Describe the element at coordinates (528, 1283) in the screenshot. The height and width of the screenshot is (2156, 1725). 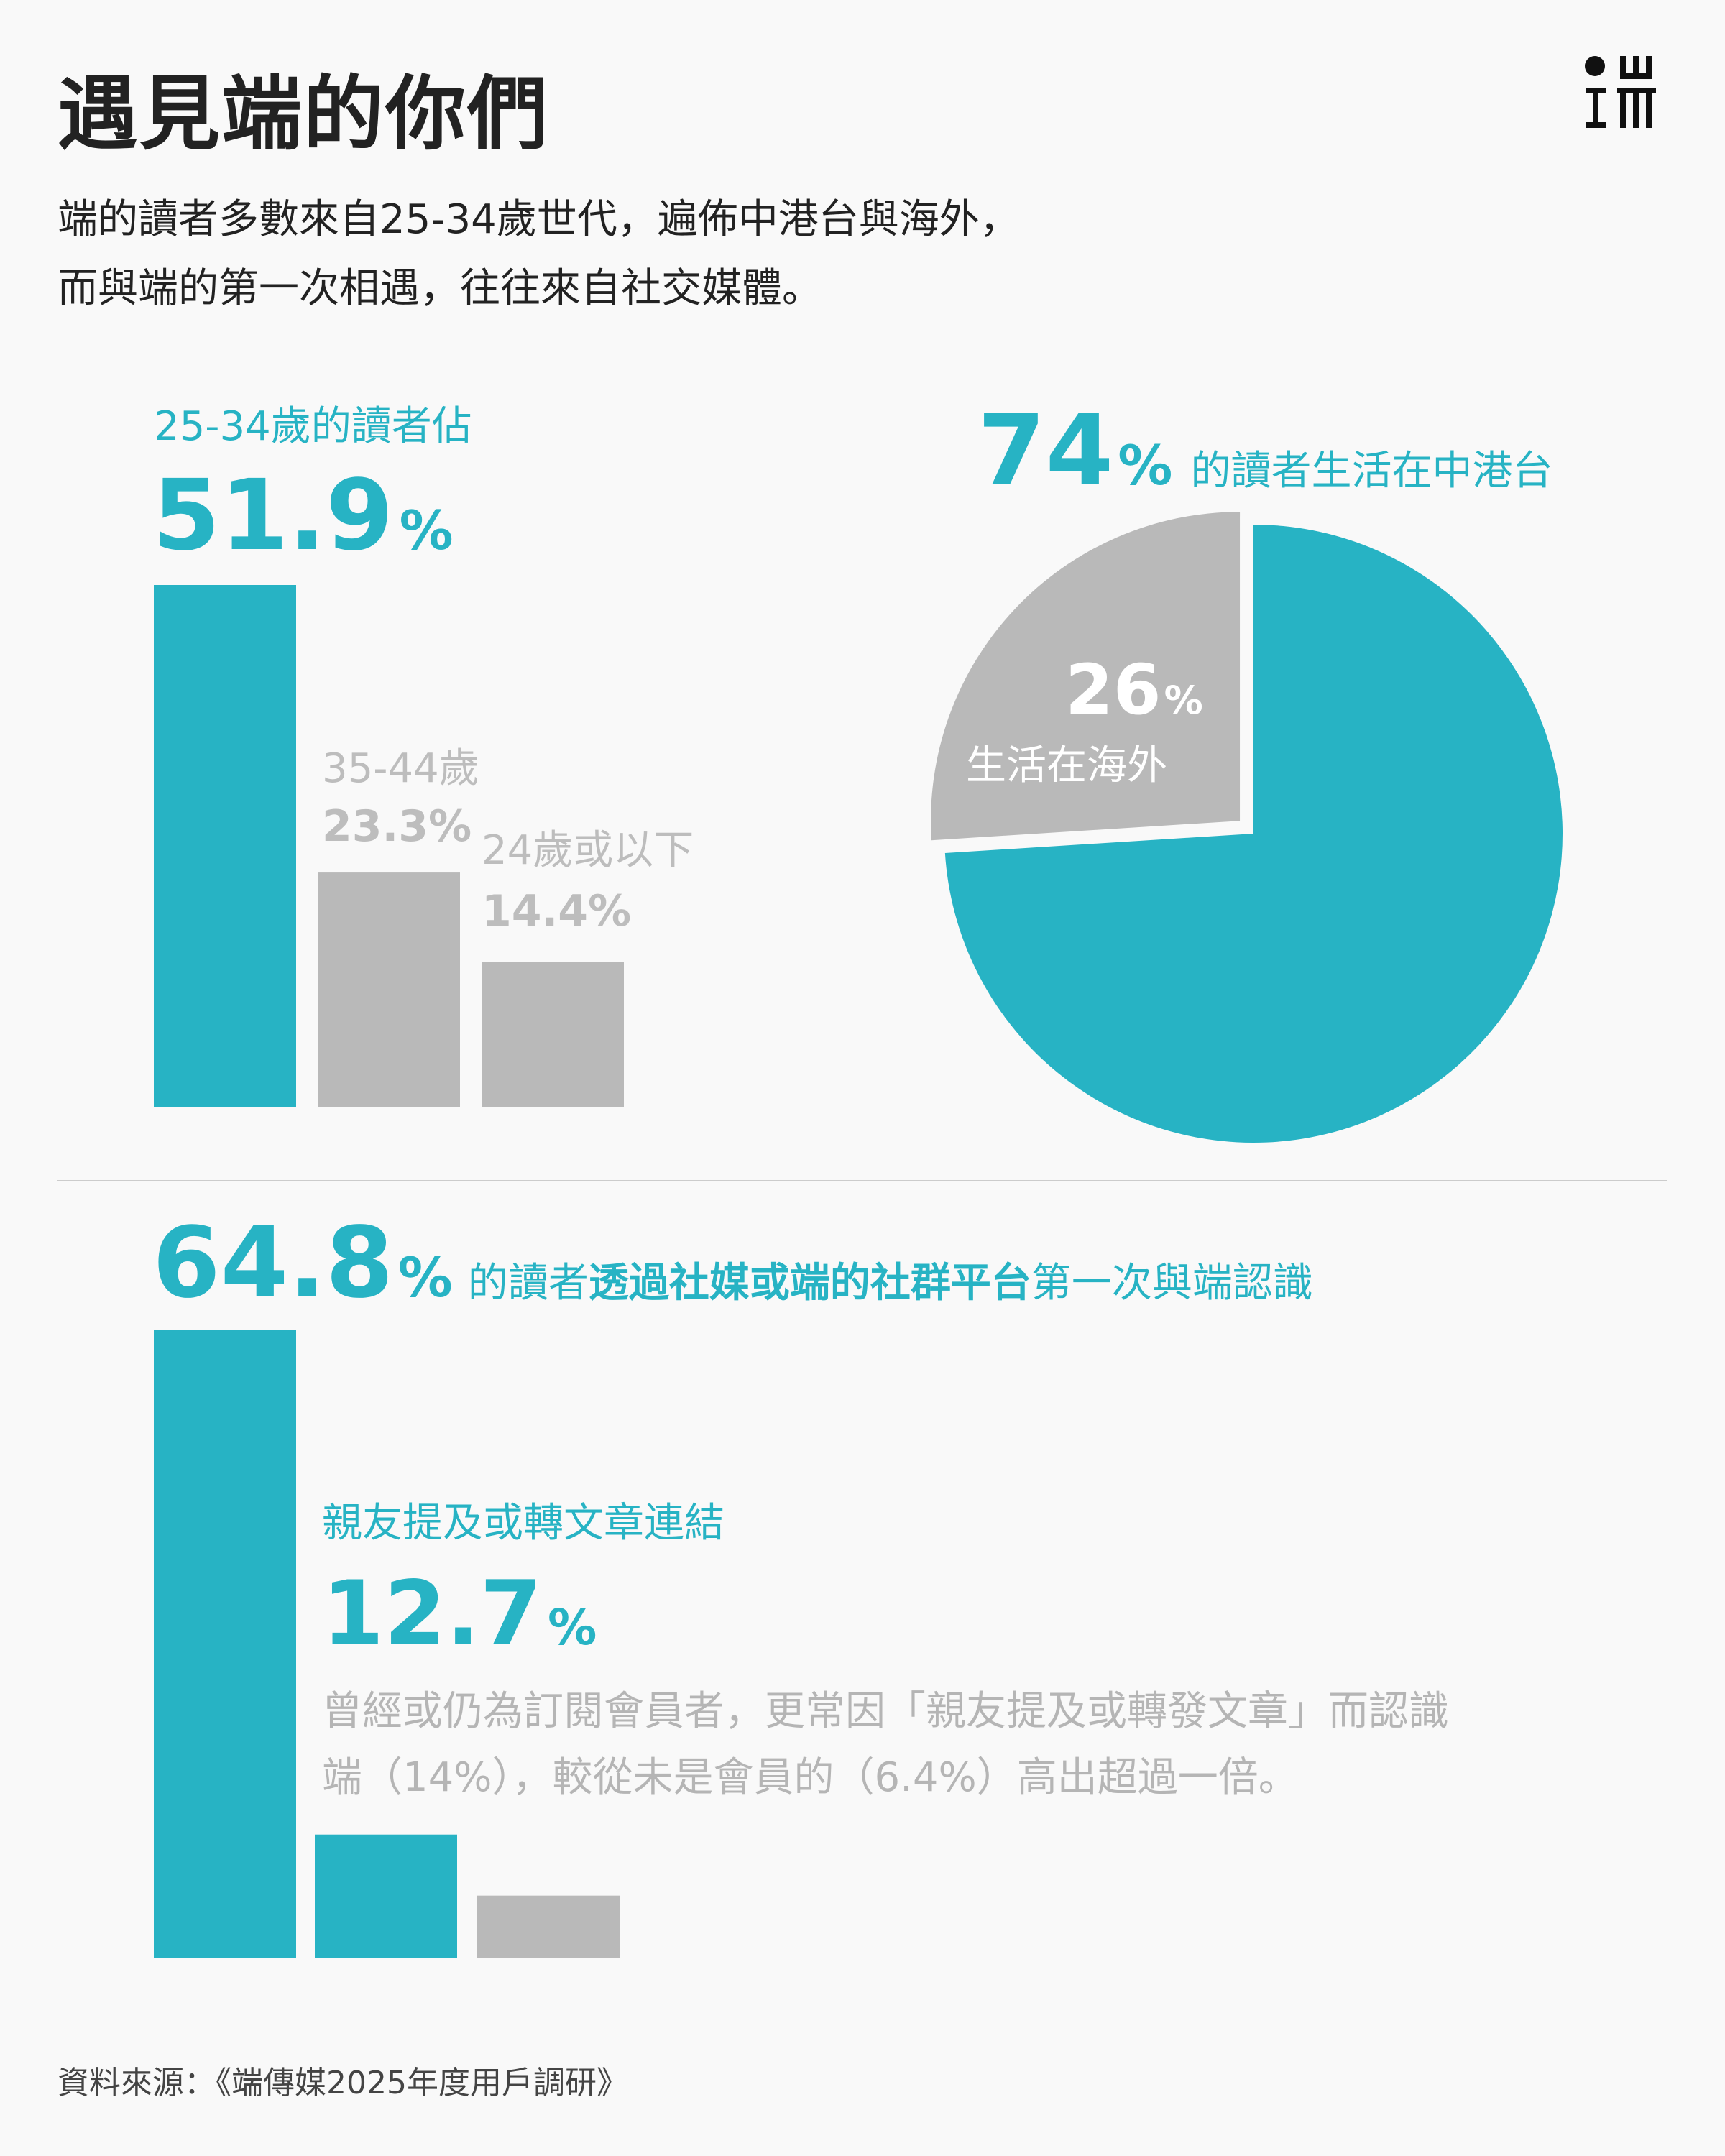
I see `social-text-prefix: 的讀者` at that location.